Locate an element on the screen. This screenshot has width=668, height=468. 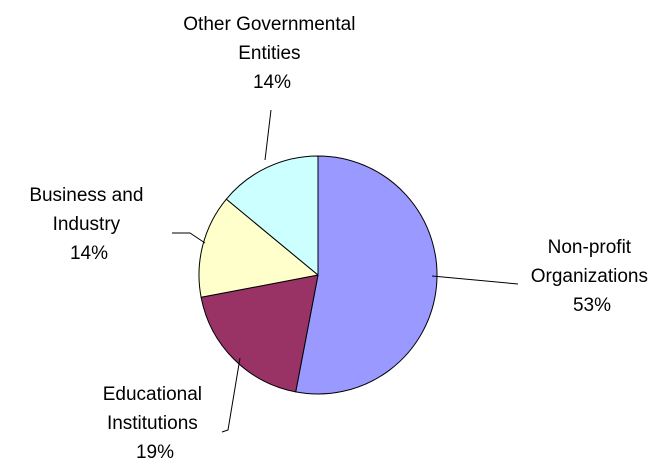
slice-label-business-line1: Business and is located at coordinates (86, 195).